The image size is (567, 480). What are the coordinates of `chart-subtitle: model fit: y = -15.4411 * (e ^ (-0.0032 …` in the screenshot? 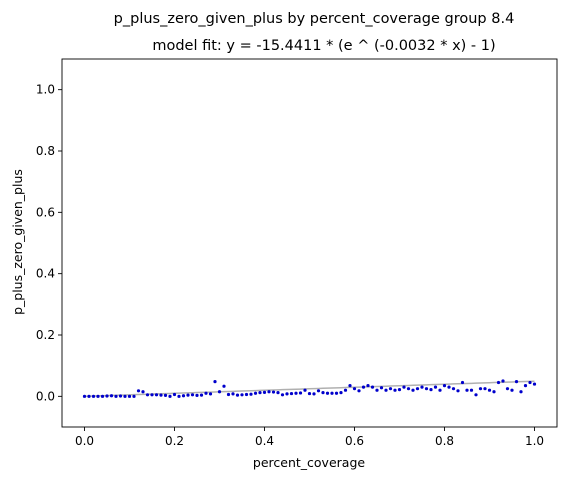 It's located at (323, 46).